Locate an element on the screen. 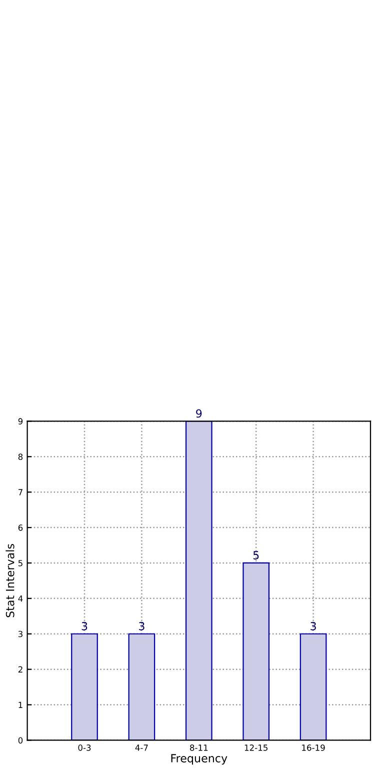 The width and height of the screenshot is (390, 780). y-tick-label: 6 is located at coordinates (20, 527).